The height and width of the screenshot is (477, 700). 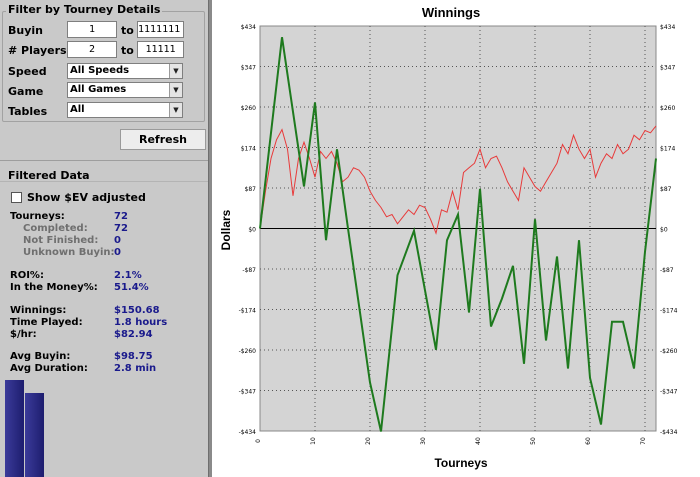 What do you see at coordinates (55, 228) in the screenshot?
I see `completed-label: Completed:` at bounding box center [55, 228].